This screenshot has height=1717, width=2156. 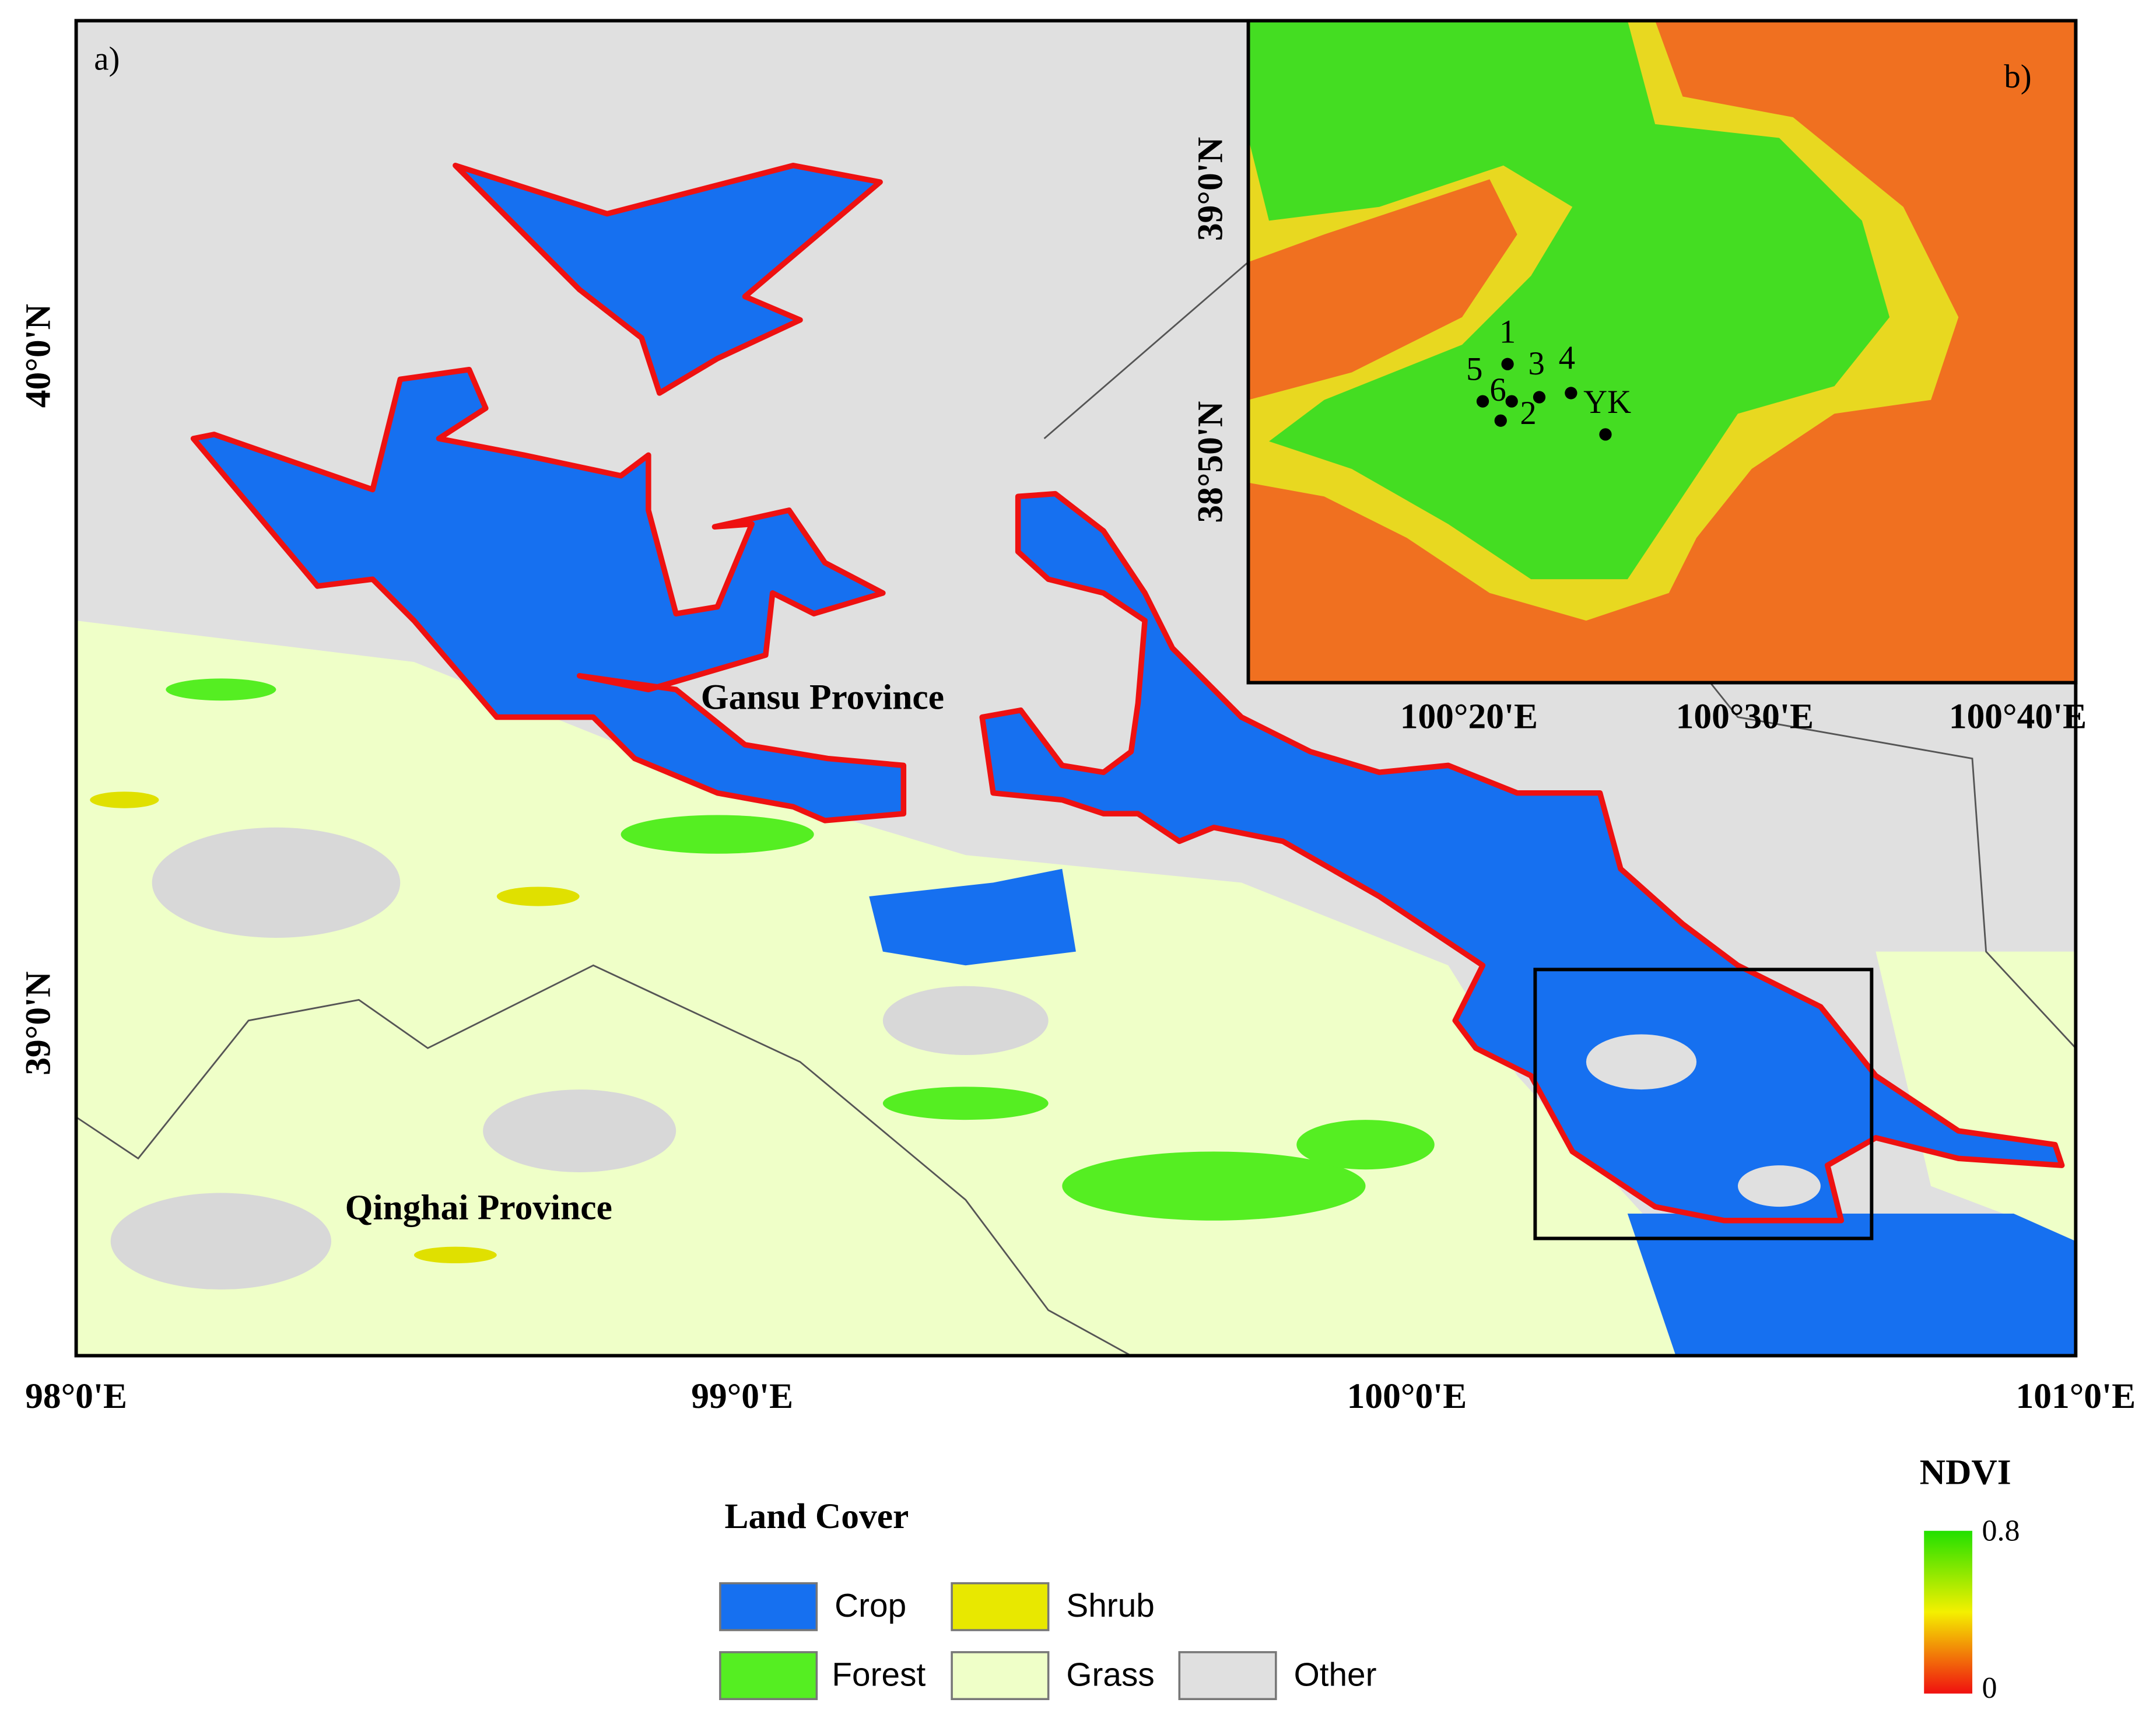 I want to click on map-b: 1 2 3 4 5 6 YK, so click(x=1662, y=352).